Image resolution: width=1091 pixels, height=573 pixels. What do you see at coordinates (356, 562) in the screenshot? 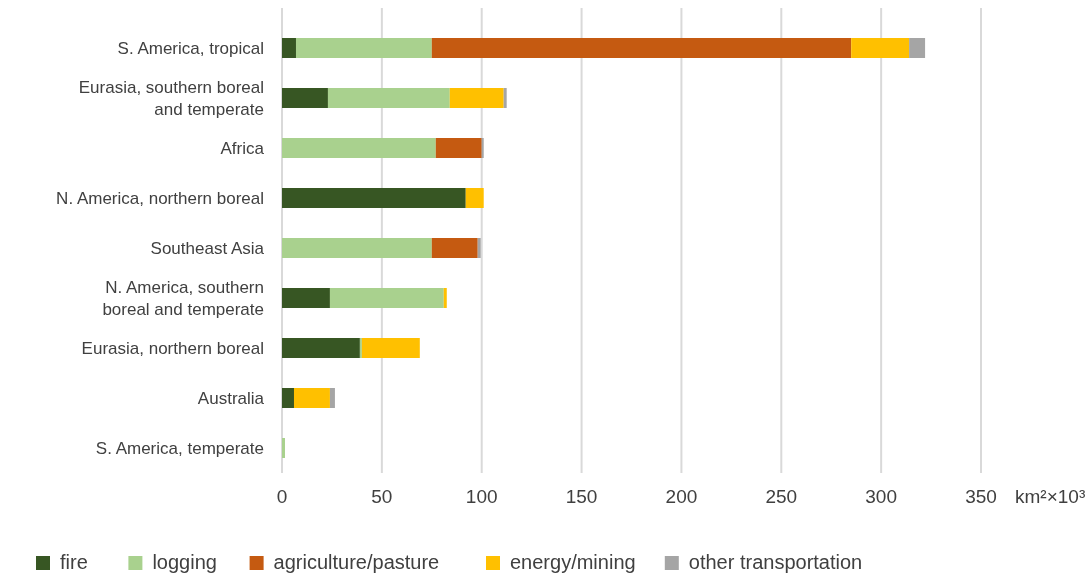
I see `legend-label: agriculture/pasture` at bounding box center [356, 562].